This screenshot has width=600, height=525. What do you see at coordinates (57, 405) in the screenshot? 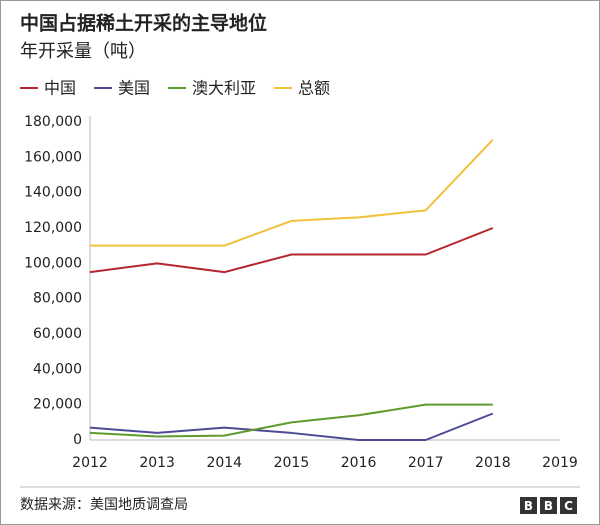
I see `y-tick-label: 20,000` at bounding box center [57, 405].